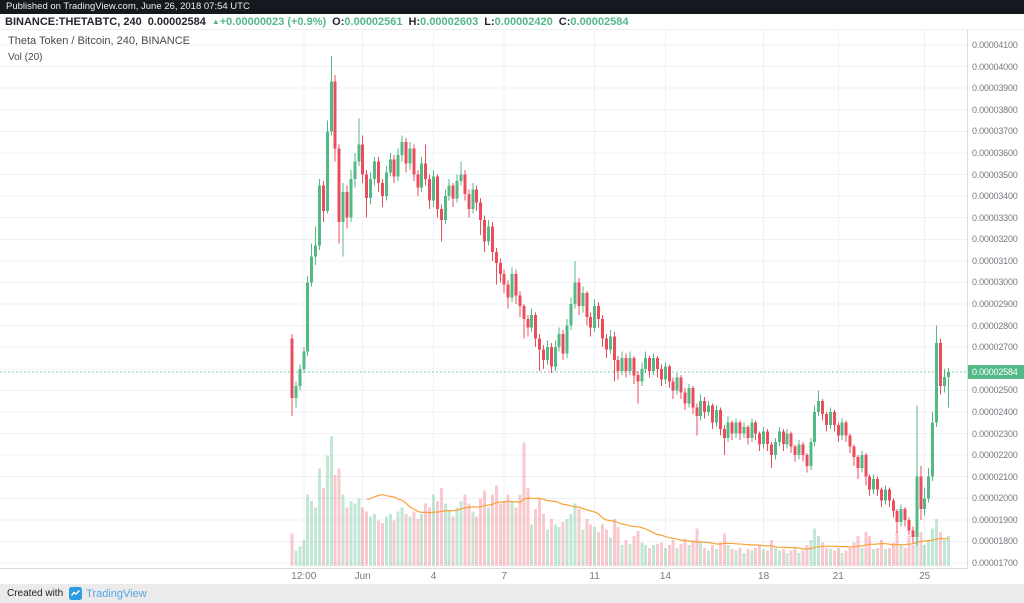 This screenshot has width=1024, height=603. Describe the element at coordinates (25, 57) in the screenshot. I see `legend-volume-study: Vol (20)` at that location.